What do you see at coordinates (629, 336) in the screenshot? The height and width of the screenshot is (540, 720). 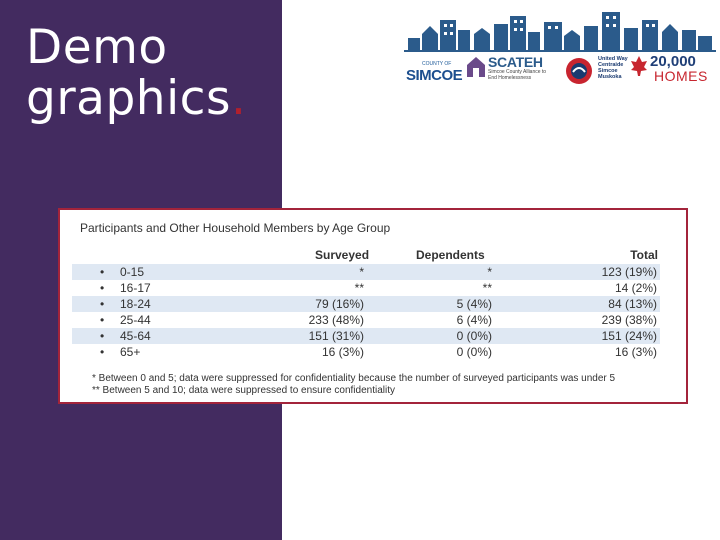 I see `row-total-value: 151 (24%)` at bounding box center [629, 336].